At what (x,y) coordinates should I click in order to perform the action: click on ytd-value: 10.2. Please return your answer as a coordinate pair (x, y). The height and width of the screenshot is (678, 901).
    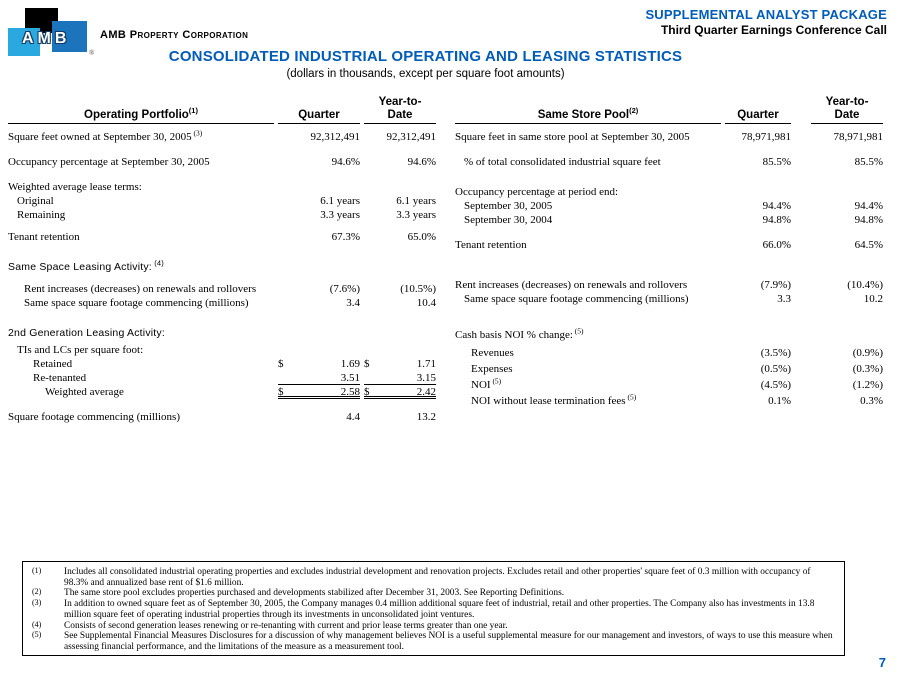
    Looking at the image, I should click on (873, 299).